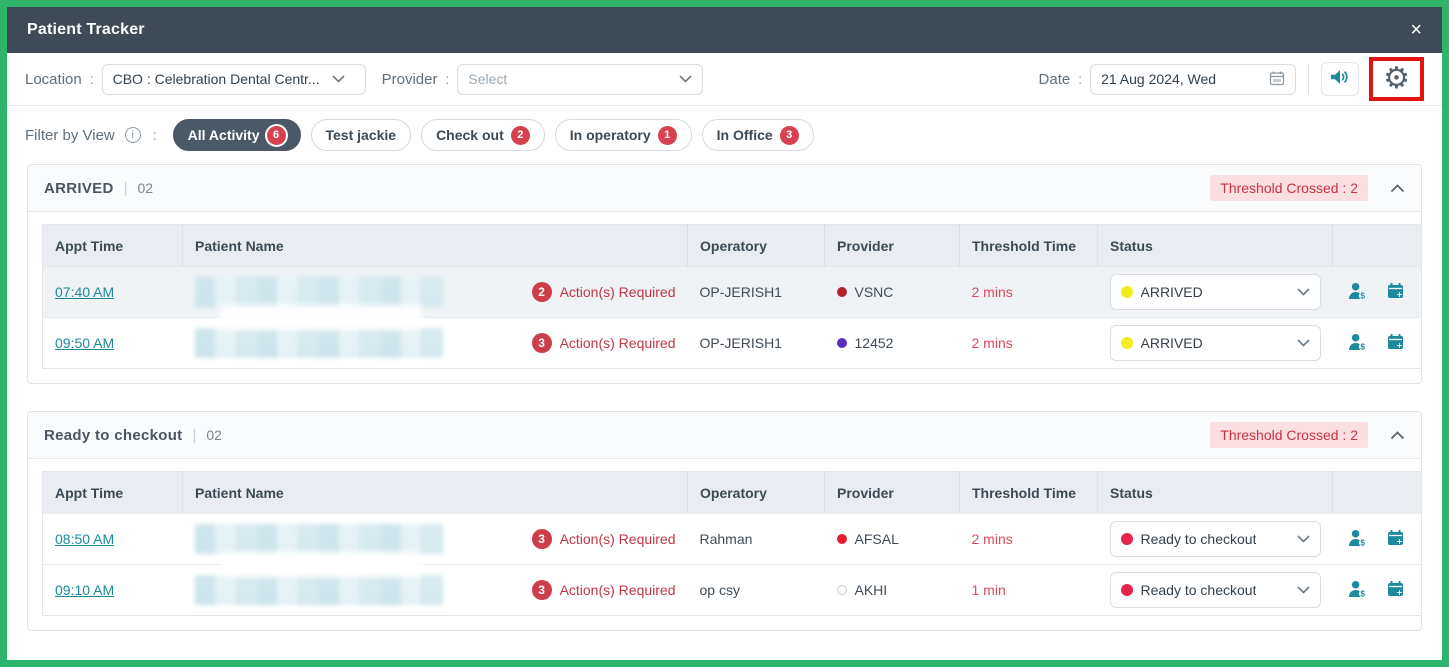 This screenshot has height=667, width=1449. What do you see at coordinates (113, 435) in the screenshot?
I see `section-title: Ready to checkout` at bounding box center [113, 435].